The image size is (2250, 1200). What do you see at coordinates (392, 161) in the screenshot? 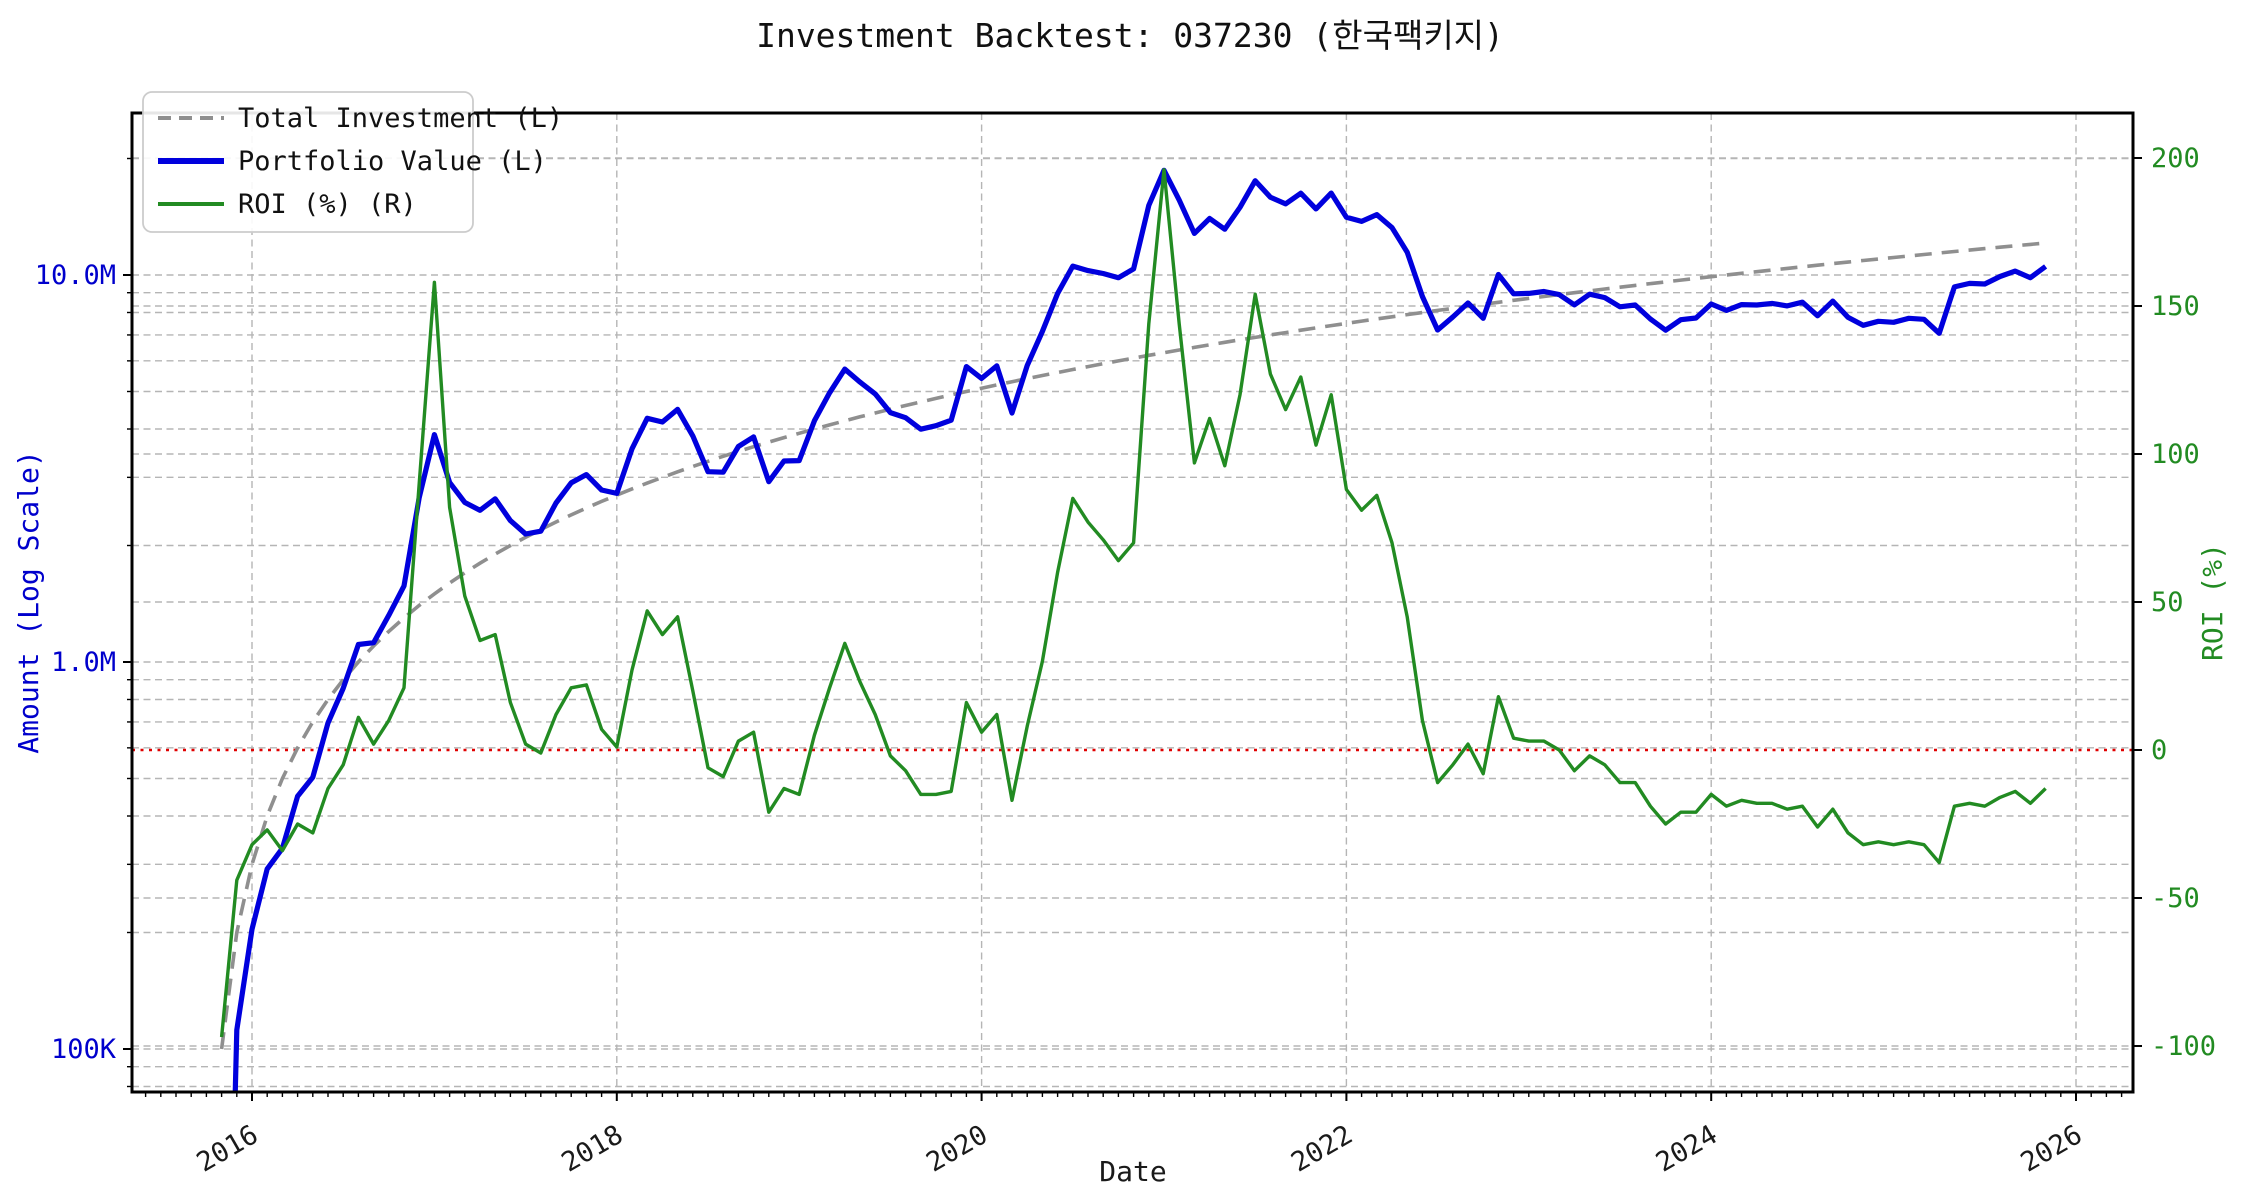
I see `legend-label-portfolio-value: Portfolio Value (L)` at bounding box center [392, 161].